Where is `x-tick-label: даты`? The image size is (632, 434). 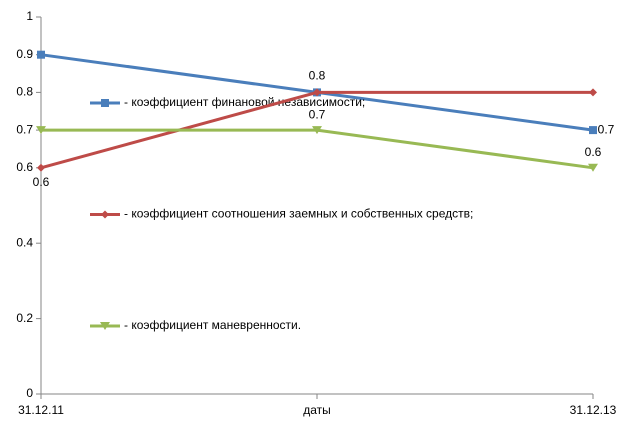 x-tick-label: даты is located at coordinates (317, 410).